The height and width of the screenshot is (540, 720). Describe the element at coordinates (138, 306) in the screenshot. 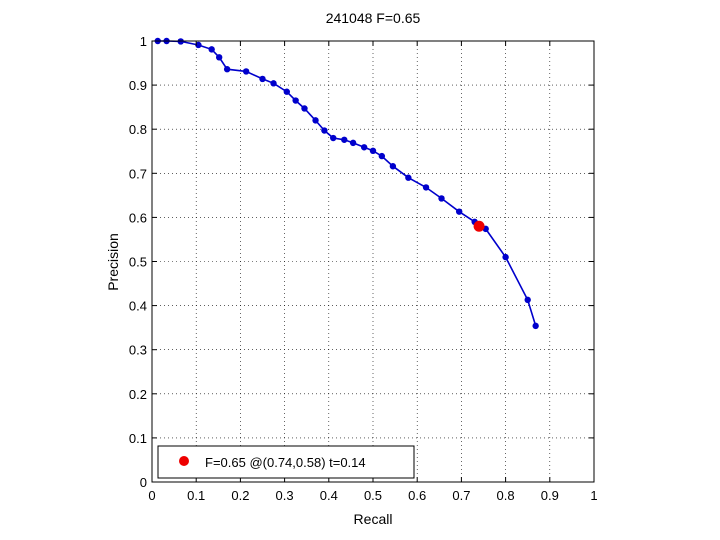

I see `y-tick-label: 0.4` at that location.